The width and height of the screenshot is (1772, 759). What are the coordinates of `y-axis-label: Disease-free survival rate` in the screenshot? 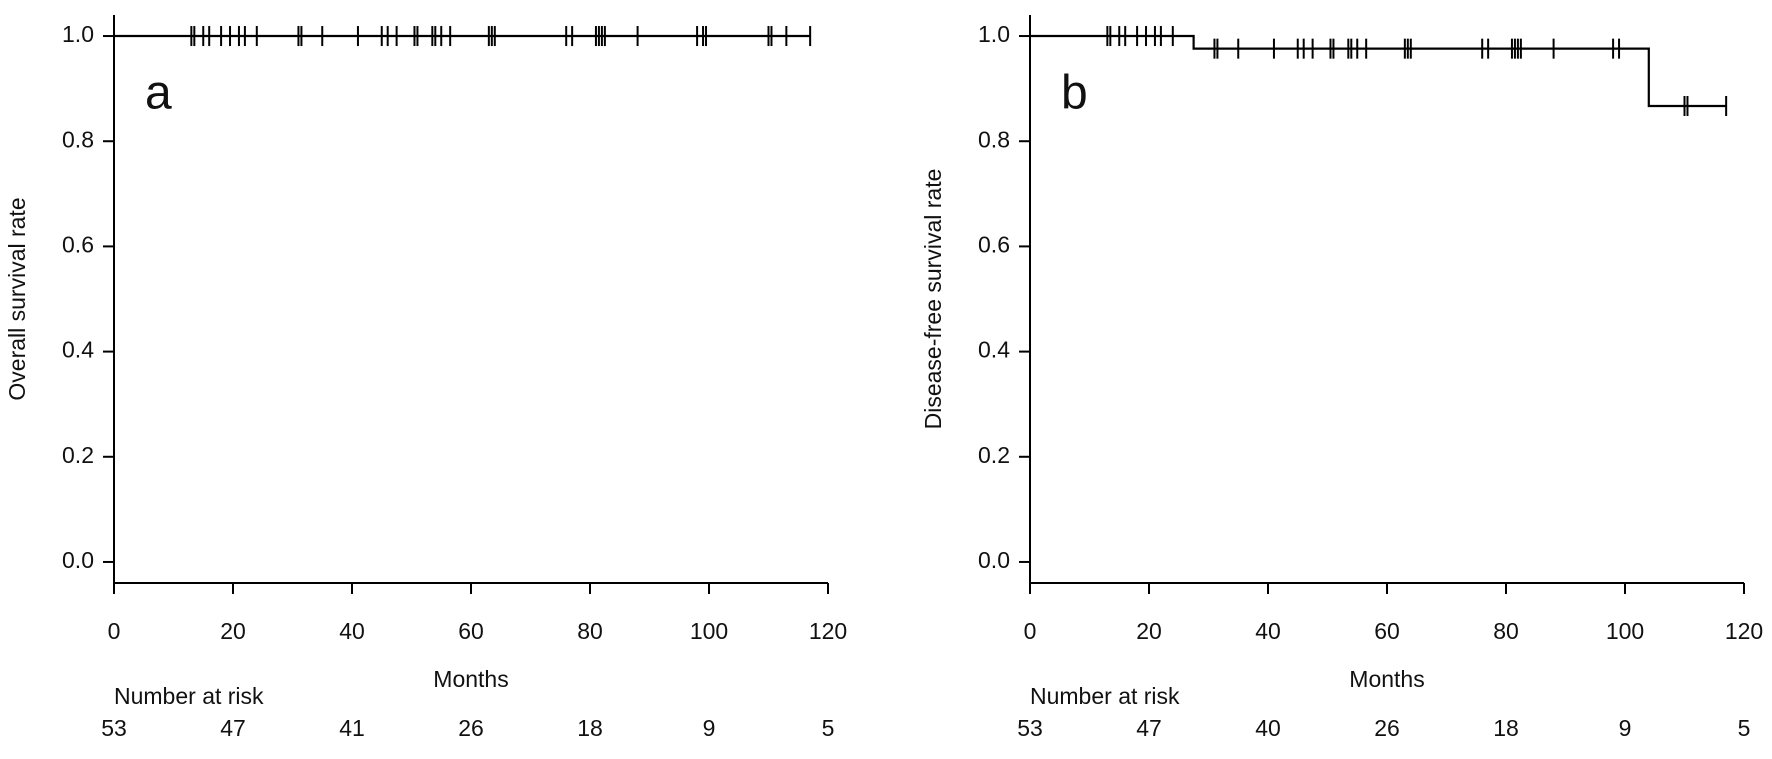 It's located at (933, 299).